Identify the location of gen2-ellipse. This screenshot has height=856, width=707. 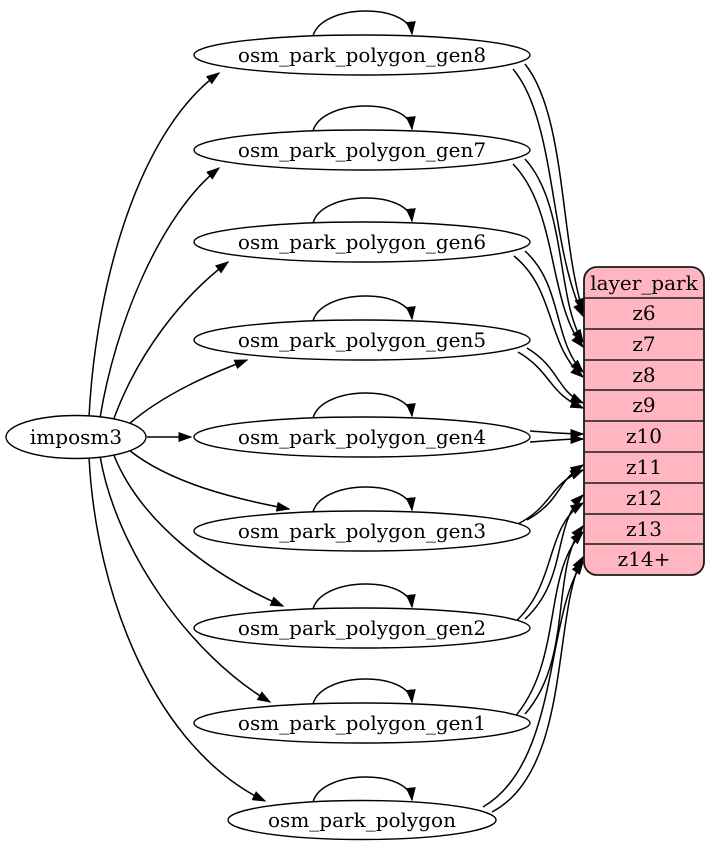
(362, 628).